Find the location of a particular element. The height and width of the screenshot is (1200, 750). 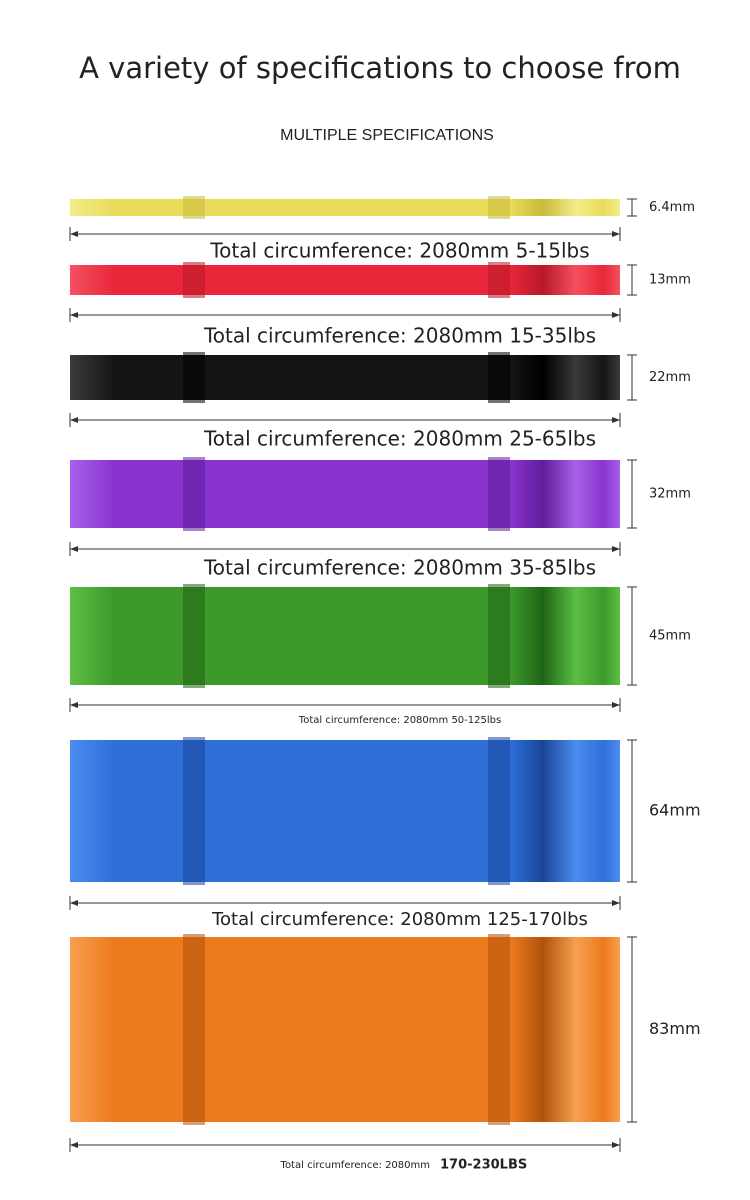

circumference-label: Total circumference: 2080mm is located at coordinates (355, 1165).